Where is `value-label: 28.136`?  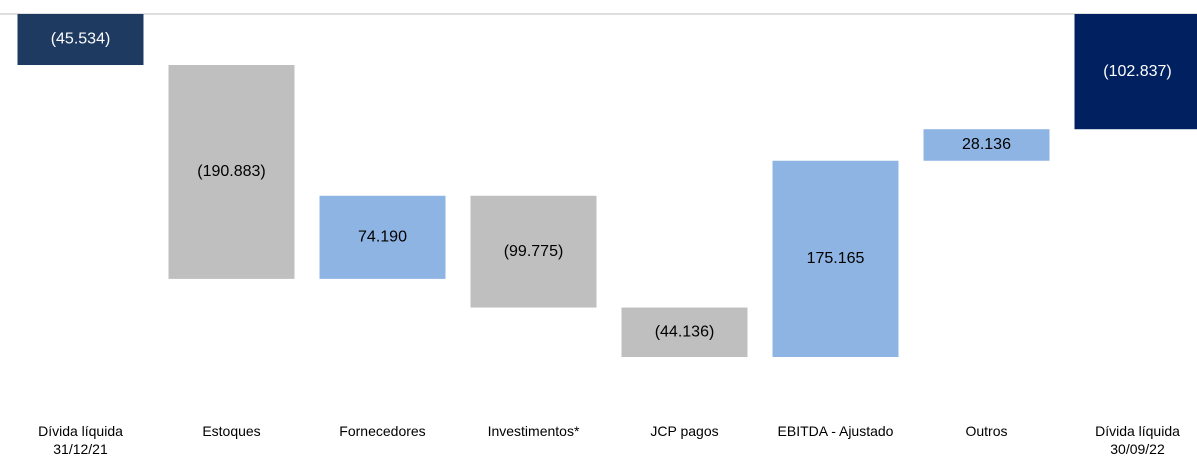 value-label: 28.136 is located at coordinates (986, 144).